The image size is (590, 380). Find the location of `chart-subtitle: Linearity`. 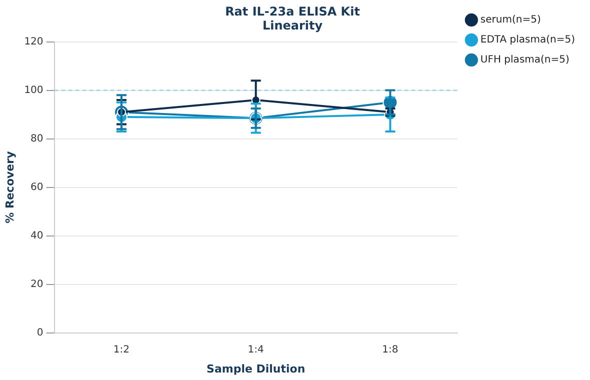

chart-subtitle: Linearity is located at coordinates (292, 25).